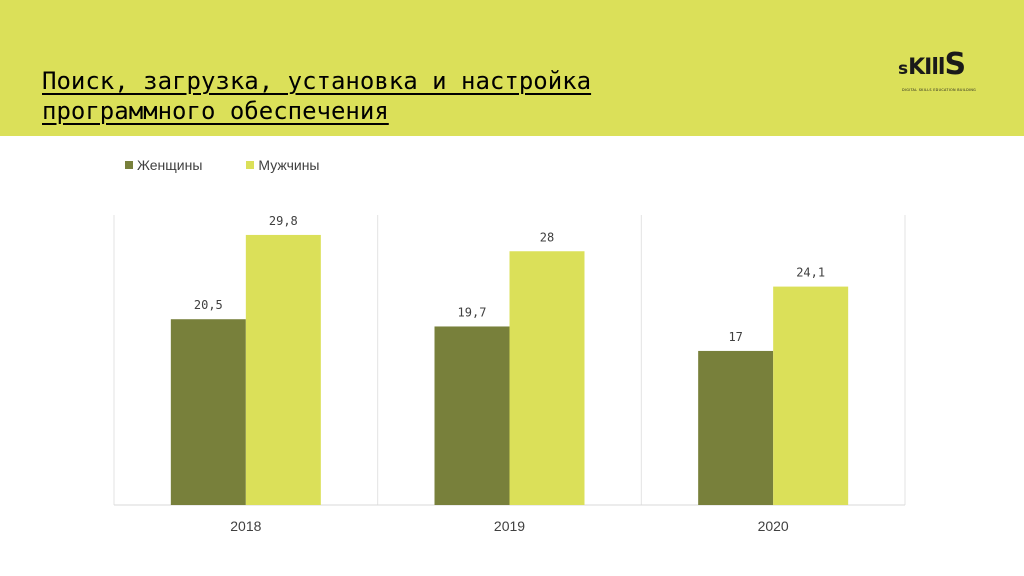  I want to click on bar-women-2019, so click(472, 415).